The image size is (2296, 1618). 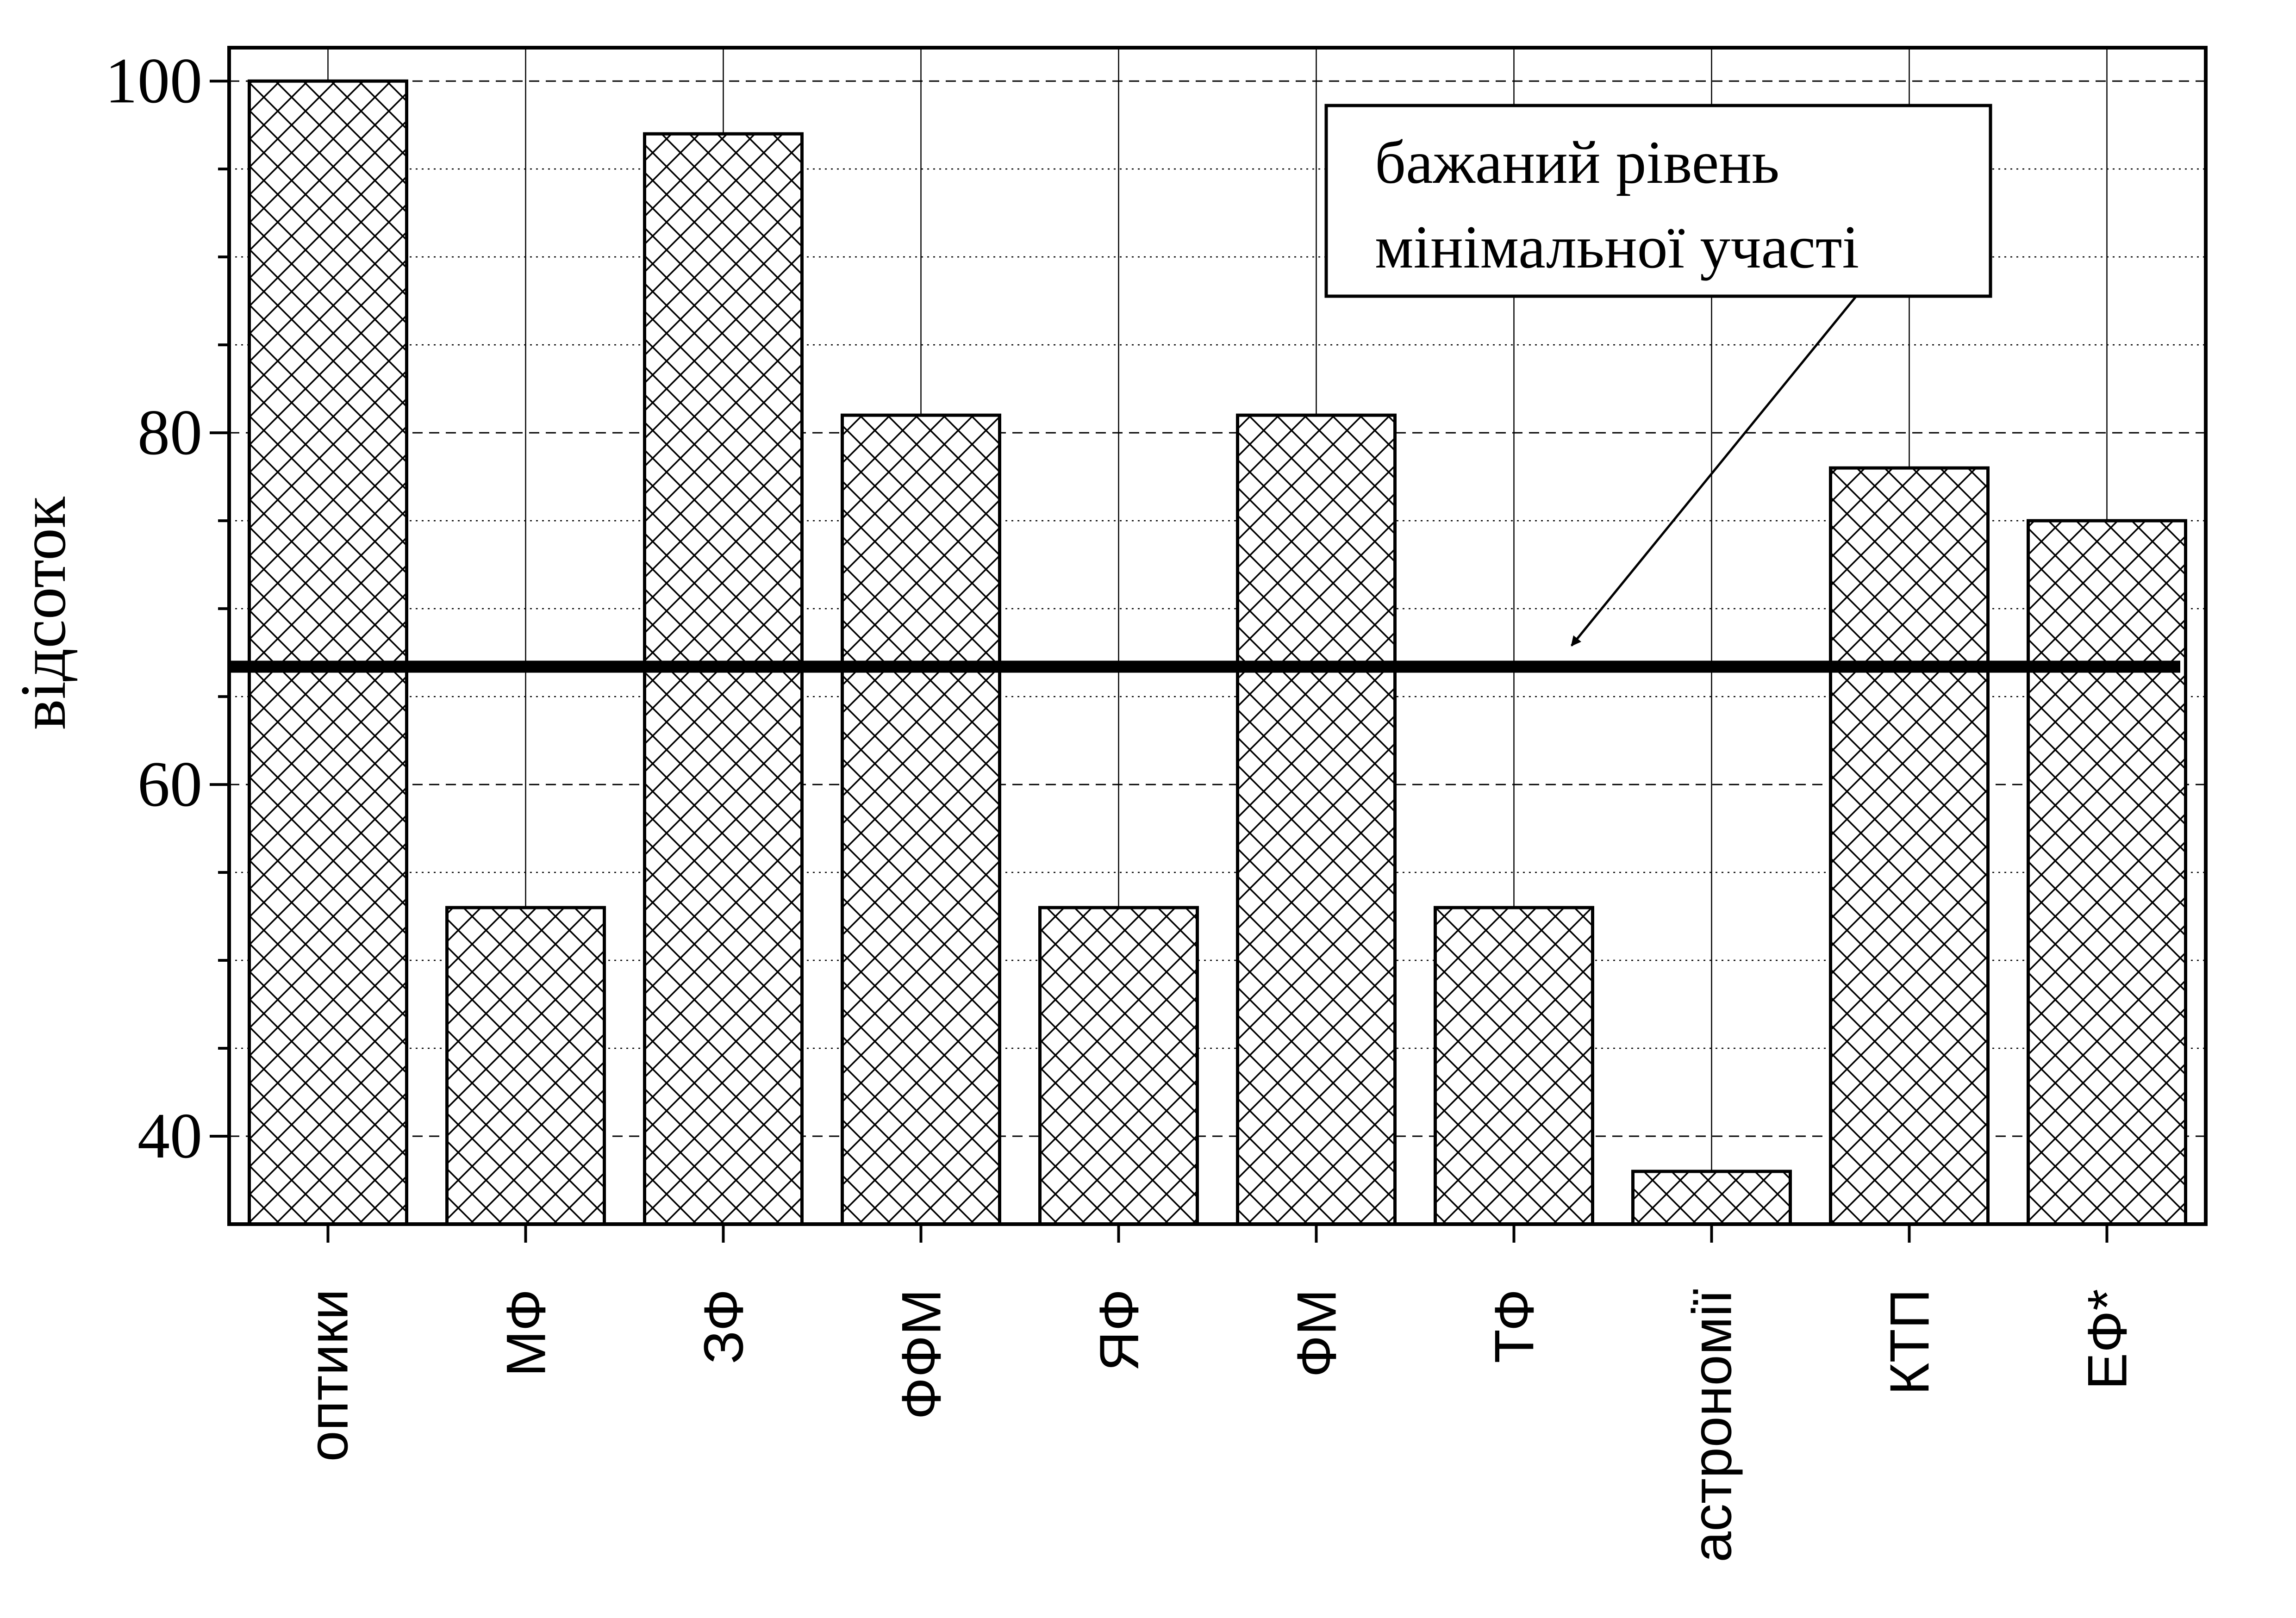 I want to click on x-tick-label: оптики, so click(x=329, y=1375).